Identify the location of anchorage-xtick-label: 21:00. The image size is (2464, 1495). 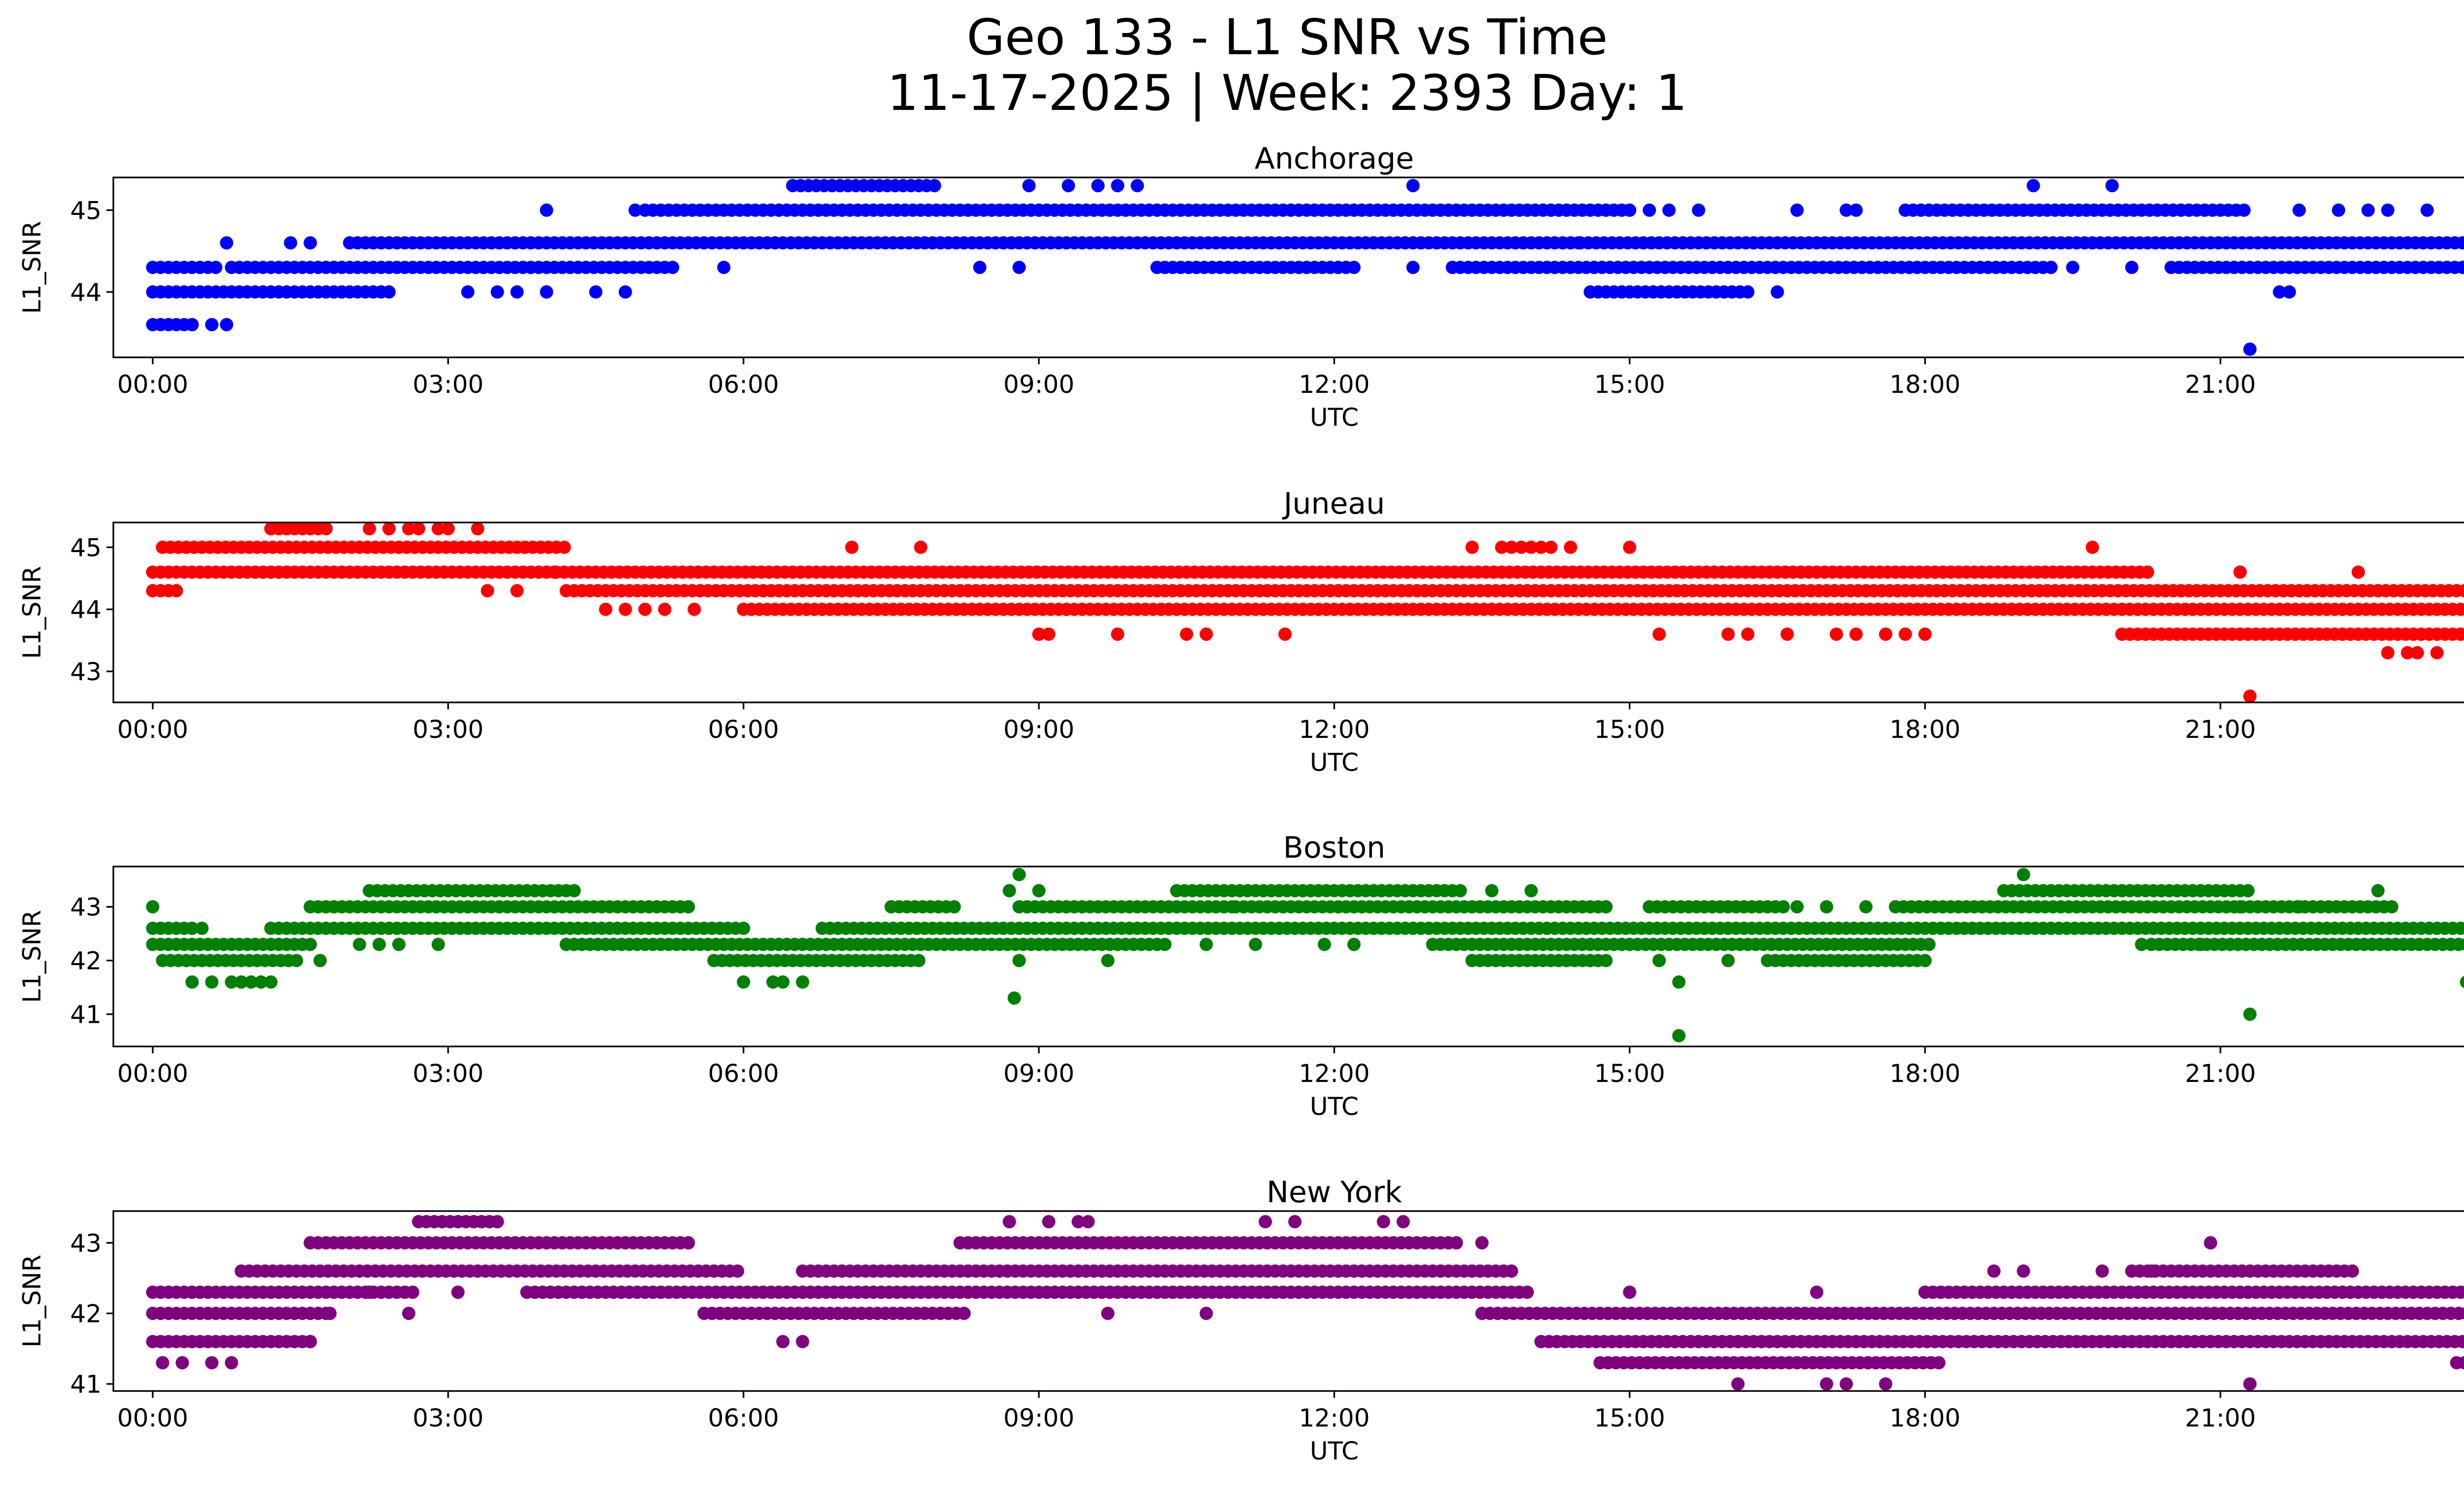
(2220, 384).